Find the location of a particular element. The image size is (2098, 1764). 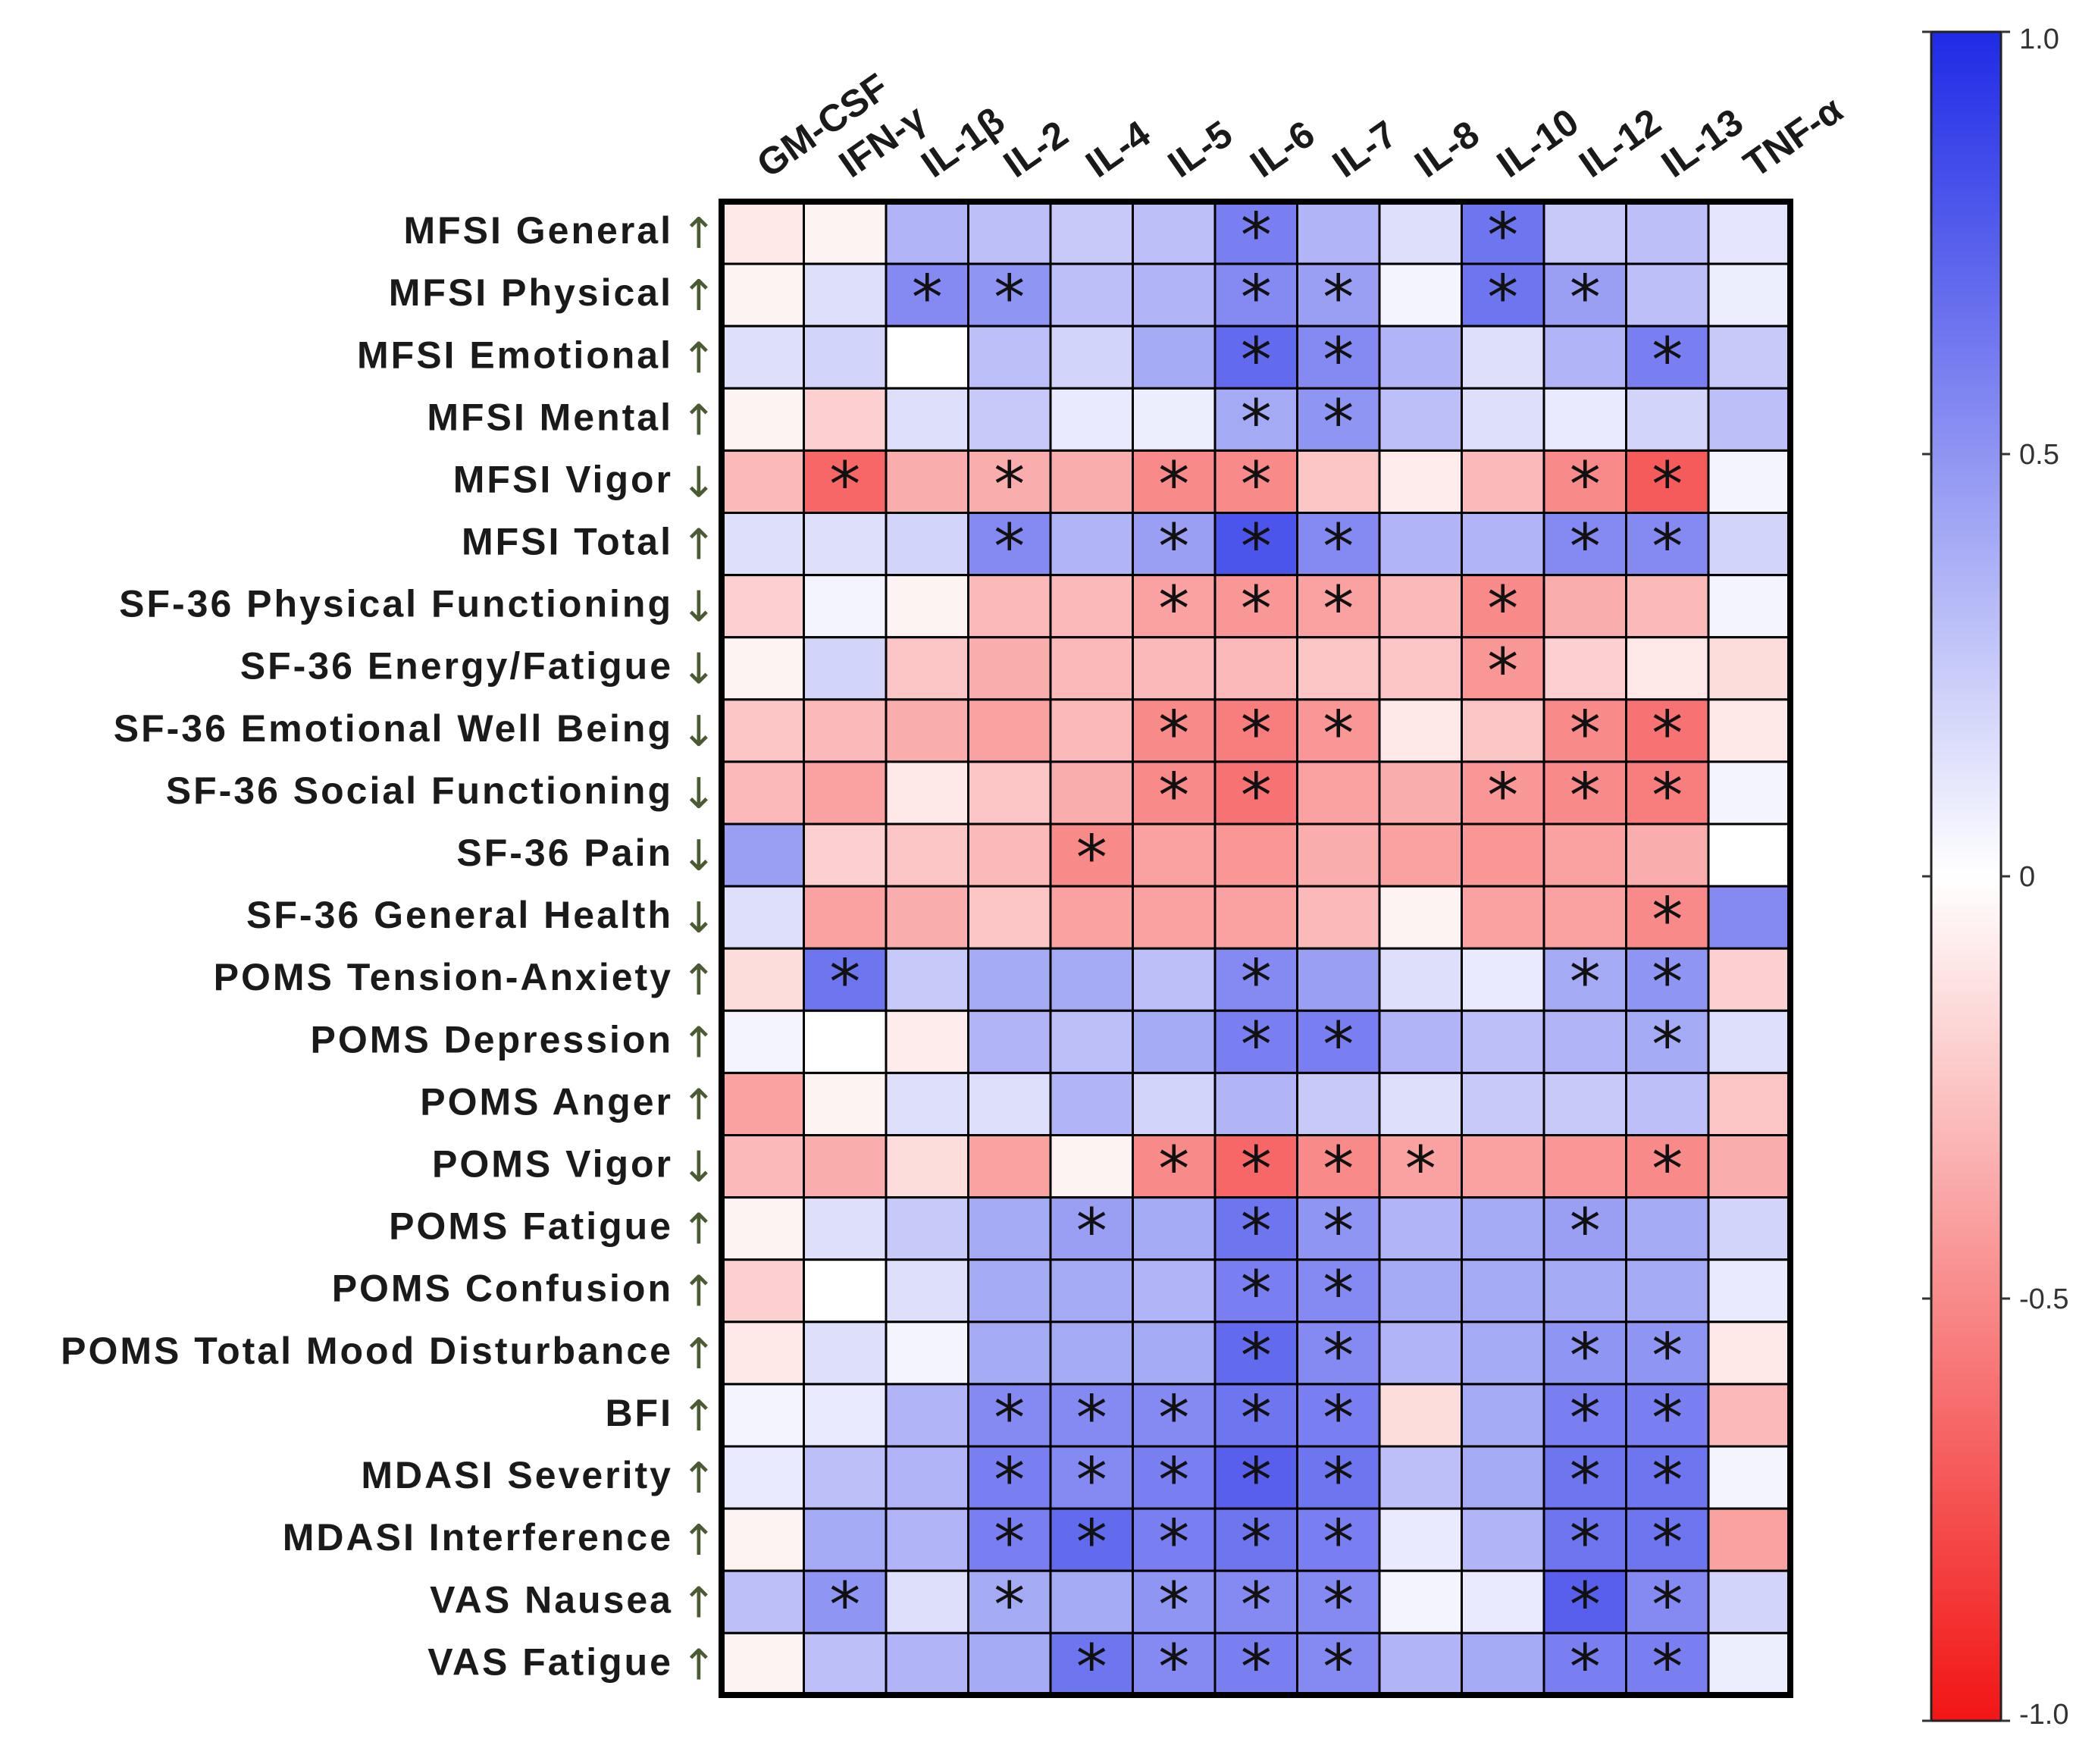

column-label: TNF-α is located at coordinates (1793, 137).